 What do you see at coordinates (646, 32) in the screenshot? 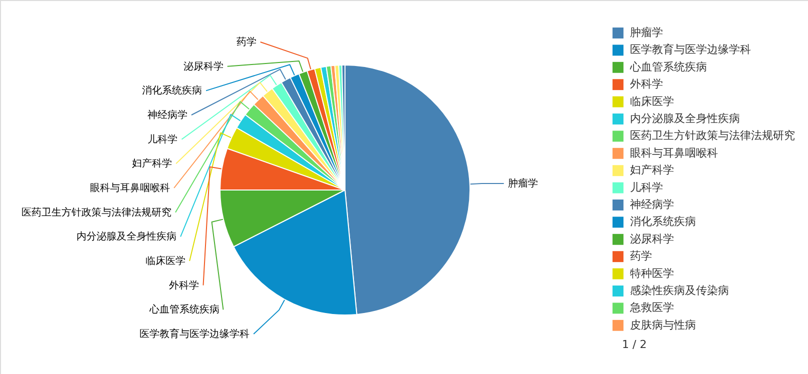
I see `legend-label: 肿瘤学` at bounding box center [646, 32].